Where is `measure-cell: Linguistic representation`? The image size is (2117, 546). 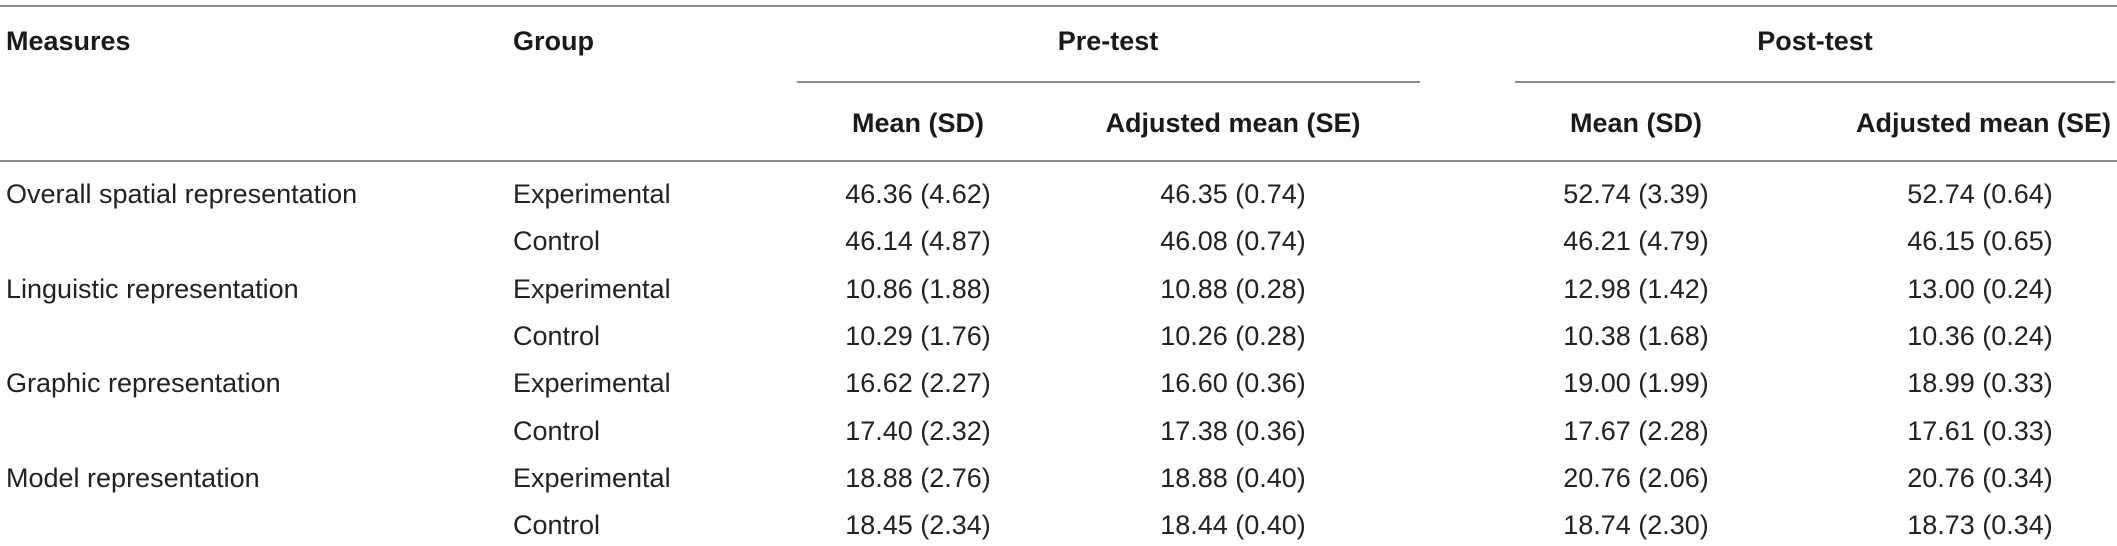
measure-cell: Linguistic representation is located at coordinates (152, 289).